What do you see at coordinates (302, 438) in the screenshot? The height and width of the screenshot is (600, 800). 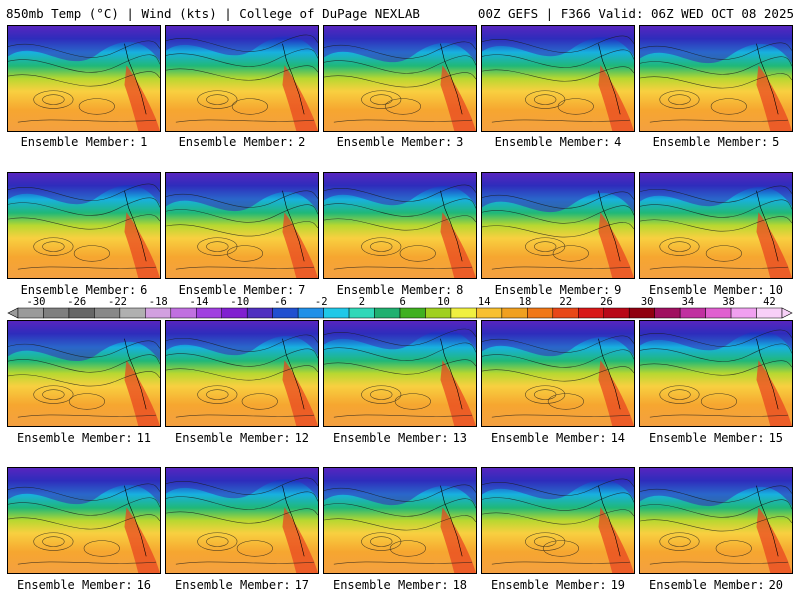 I see `member-number: 12` at bounding box center [302, 438].